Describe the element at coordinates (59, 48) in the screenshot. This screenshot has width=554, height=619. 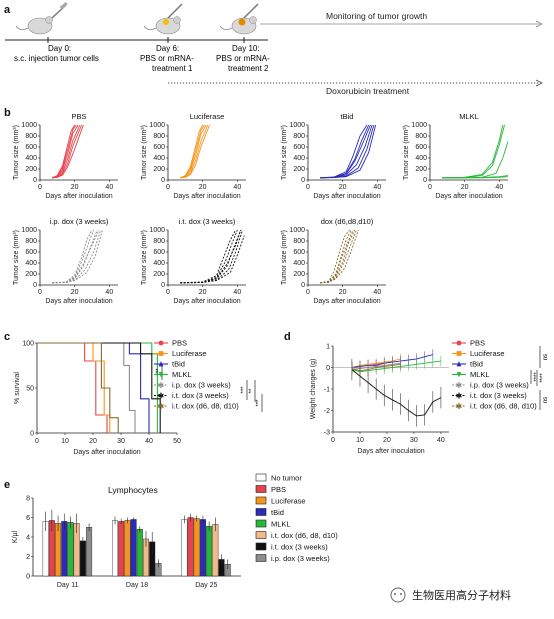
I see `svg-text: Day 0:` at that location.